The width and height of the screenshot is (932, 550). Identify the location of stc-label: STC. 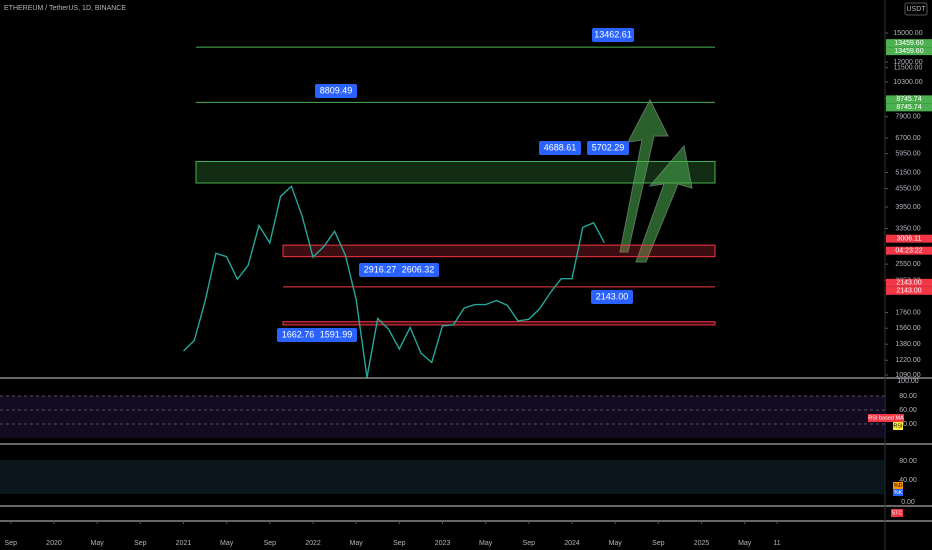
(897, 513).